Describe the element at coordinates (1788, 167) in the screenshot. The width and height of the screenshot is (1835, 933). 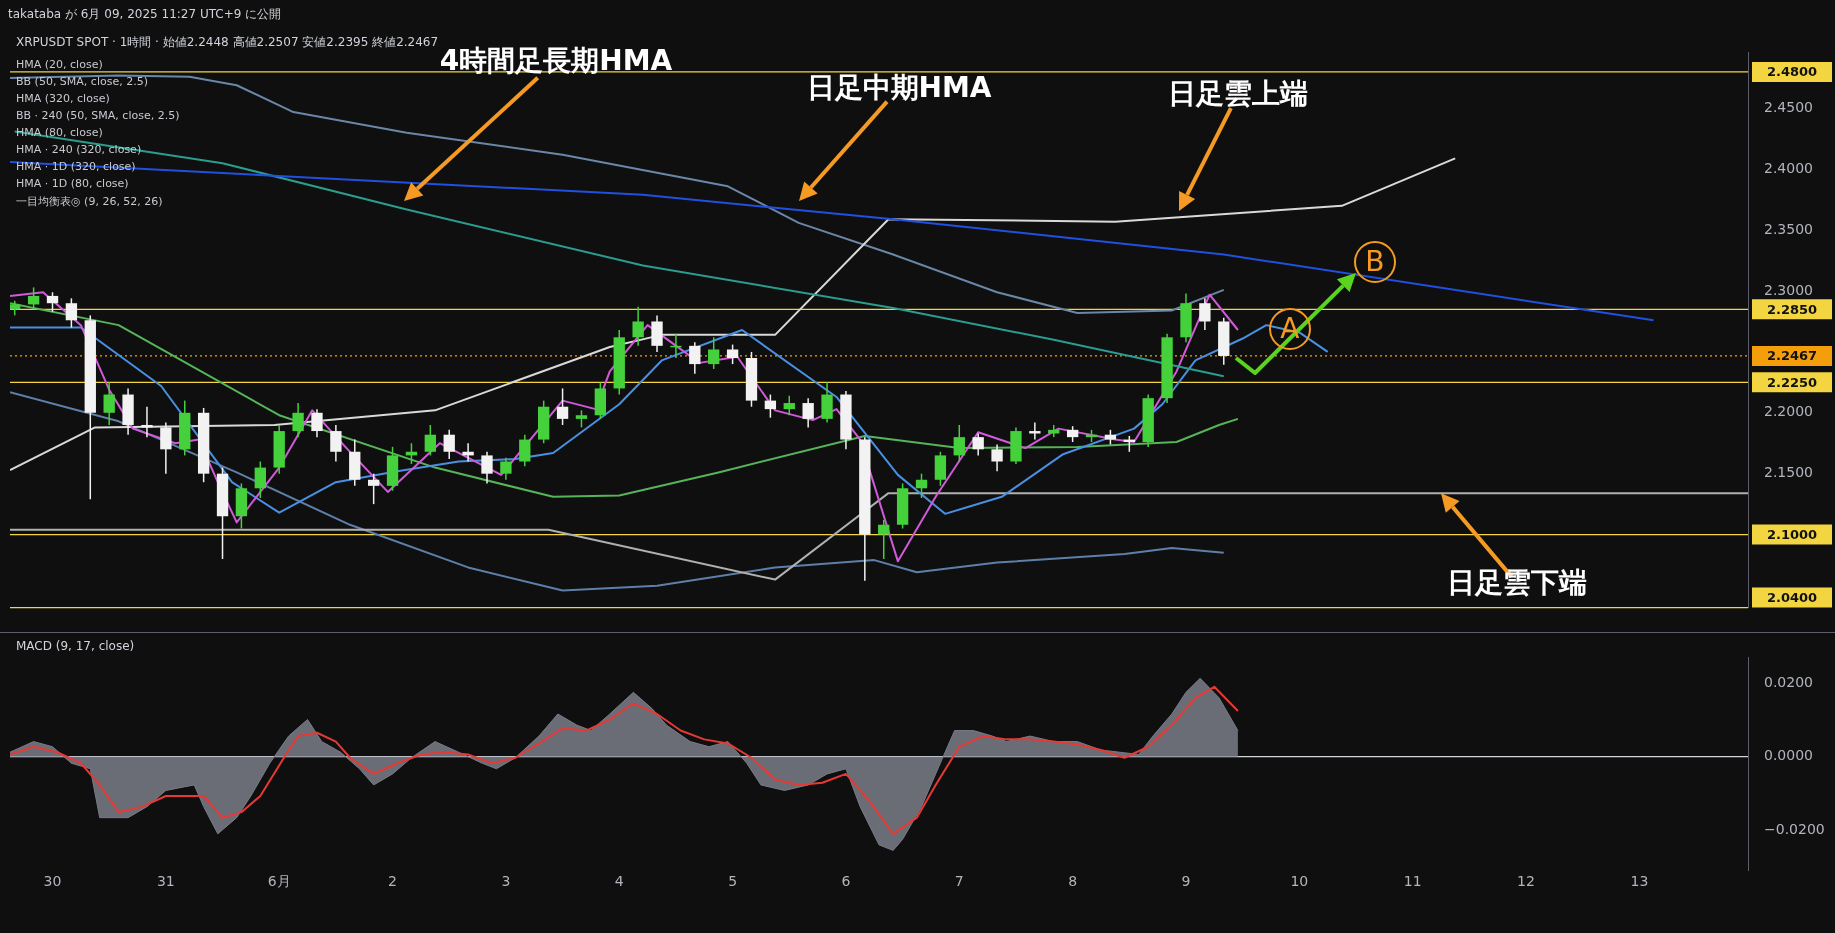
I see `y-tick-label: 2.4000` at that location.